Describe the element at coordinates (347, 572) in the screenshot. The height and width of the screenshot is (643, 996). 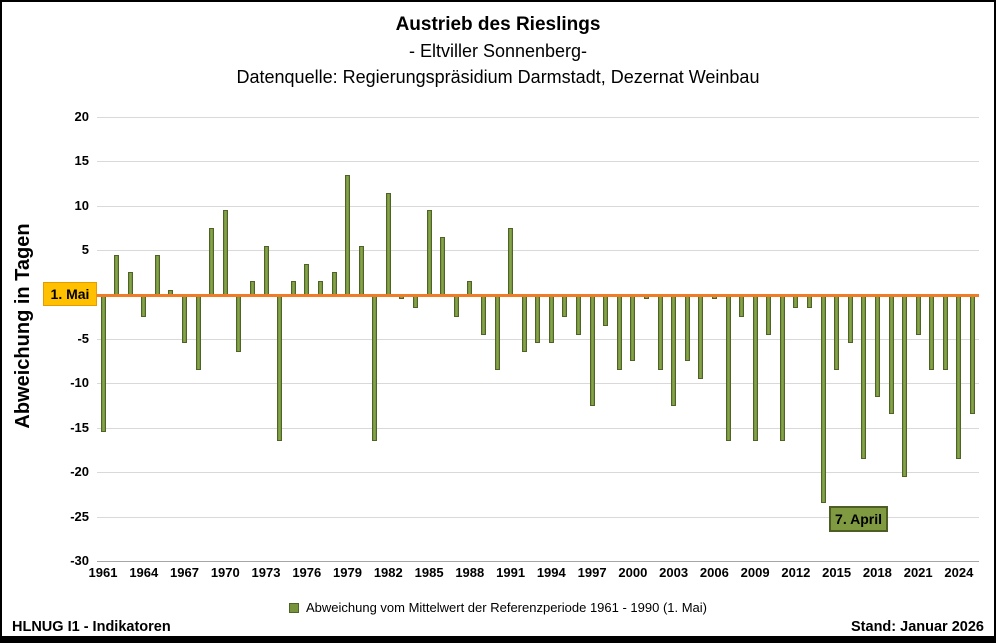
I see `x-tick-label-1979: 1979` at that location.